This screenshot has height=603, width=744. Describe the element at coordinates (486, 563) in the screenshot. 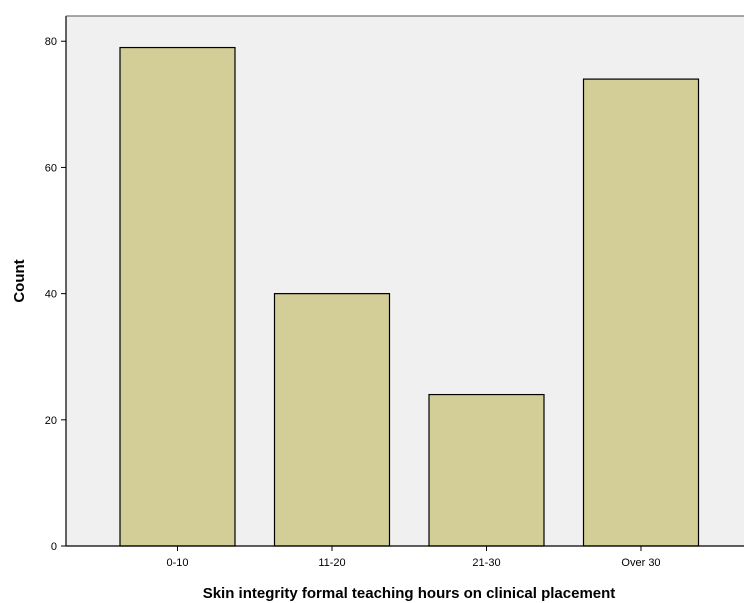

I see `x-tick-label: 21-30` at that location.